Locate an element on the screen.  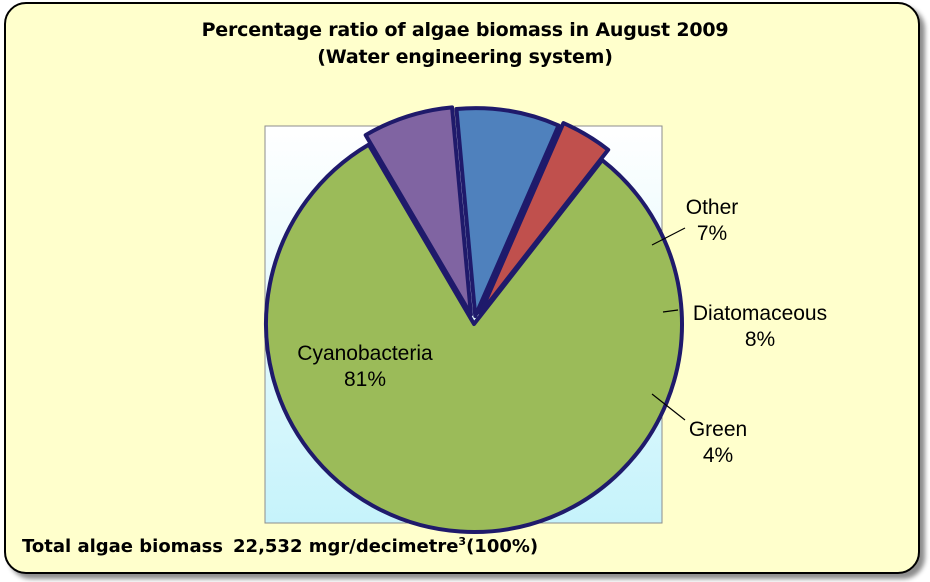
slice-name-label: Diatomaceous is located at coordinates (760, 313).